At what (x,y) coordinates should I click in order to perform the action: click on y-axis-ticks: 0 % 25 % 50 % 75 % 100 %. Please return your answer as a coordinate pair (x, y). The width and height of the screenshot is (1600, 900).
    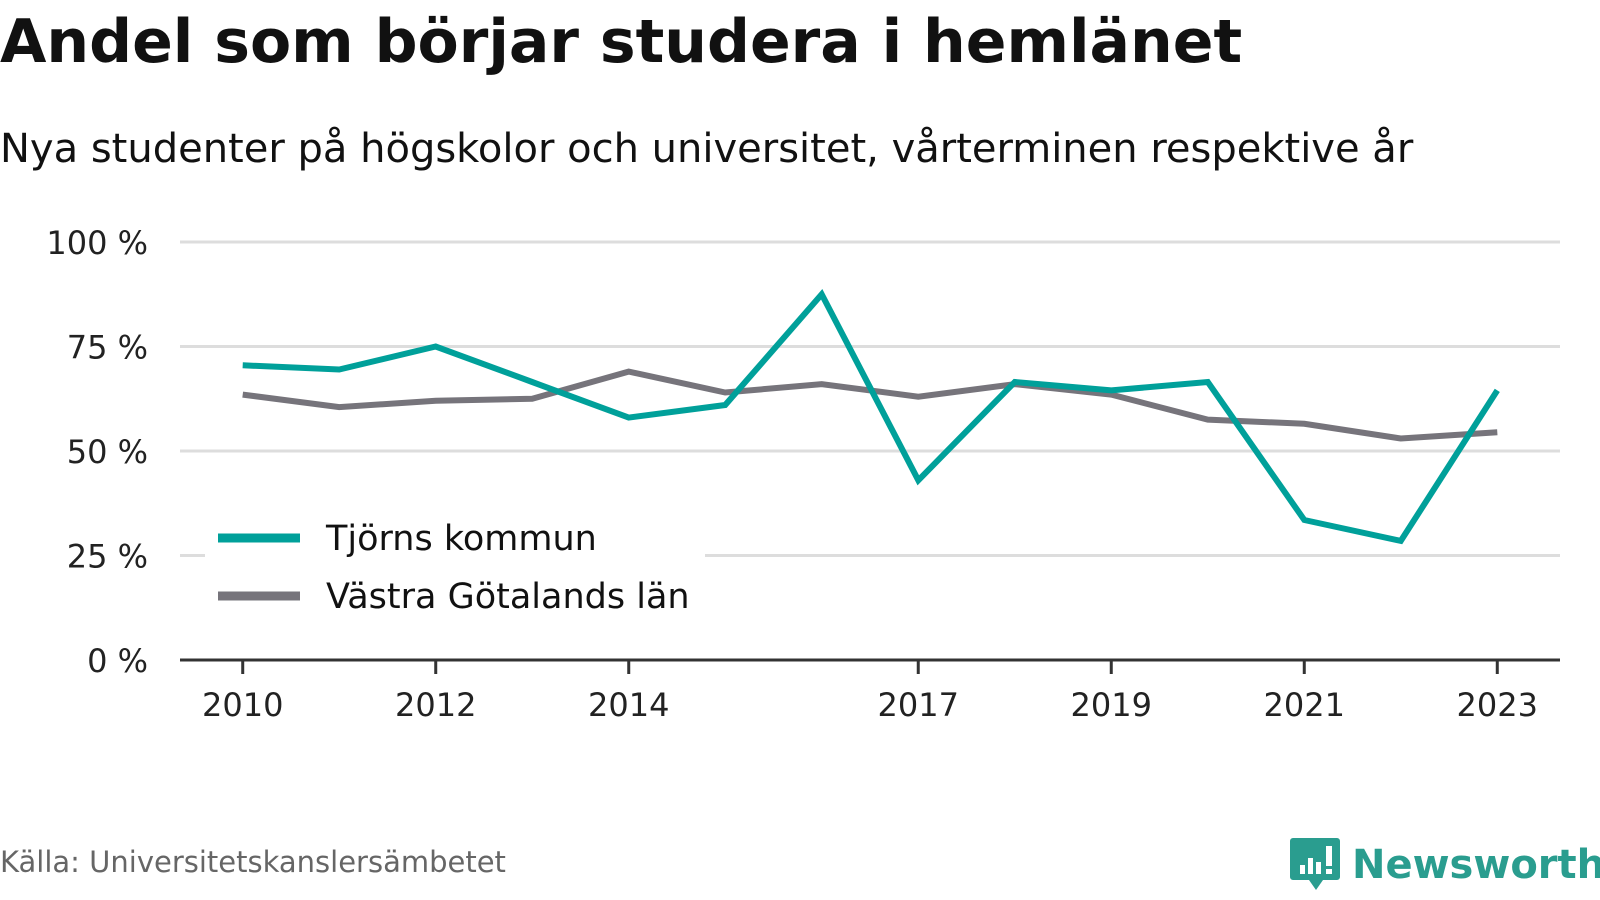
    Looking at the image, I should click on (97, 452).